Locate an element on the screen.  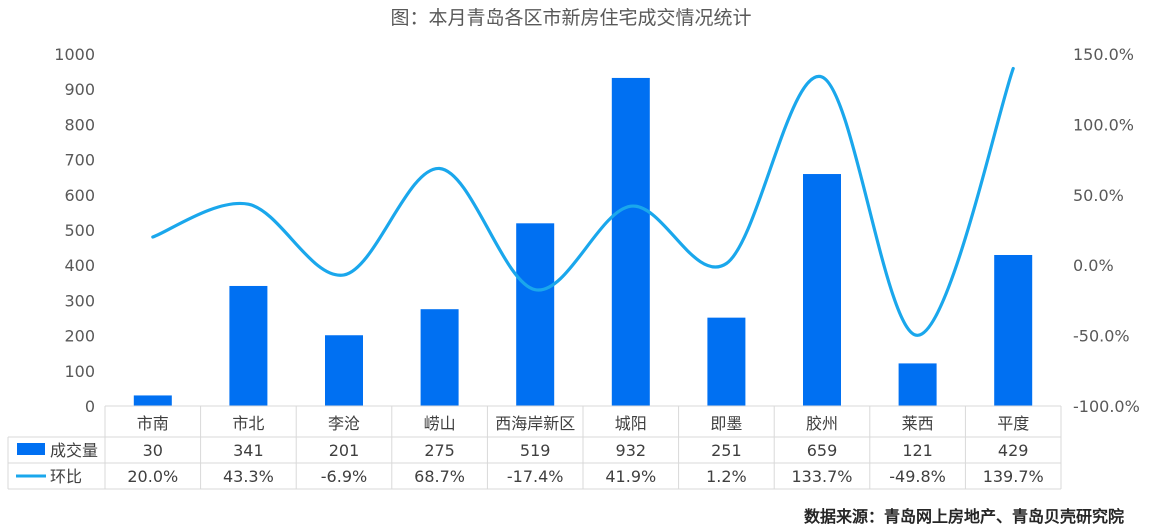
category-label: 城阳 is located at coordinates (631, 423).